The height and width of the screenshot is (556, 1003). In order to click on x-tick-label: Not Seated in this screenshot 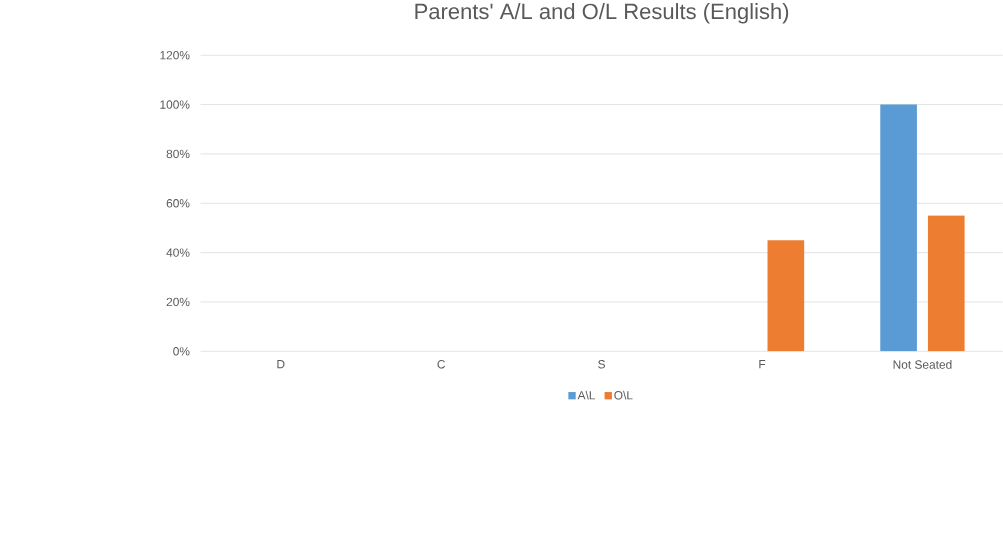, I will do `click(922, 364)`.